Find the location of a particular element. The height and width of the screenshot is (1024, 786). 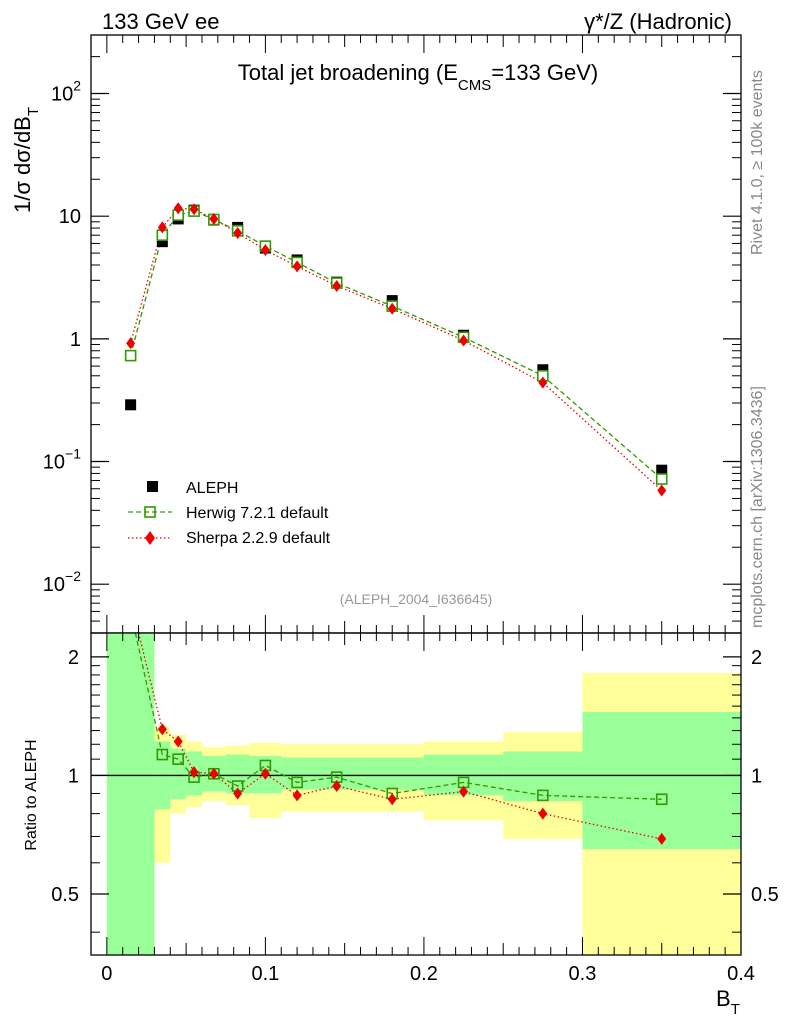

x-axis-label: BT is located at coordinates (728, 1002).